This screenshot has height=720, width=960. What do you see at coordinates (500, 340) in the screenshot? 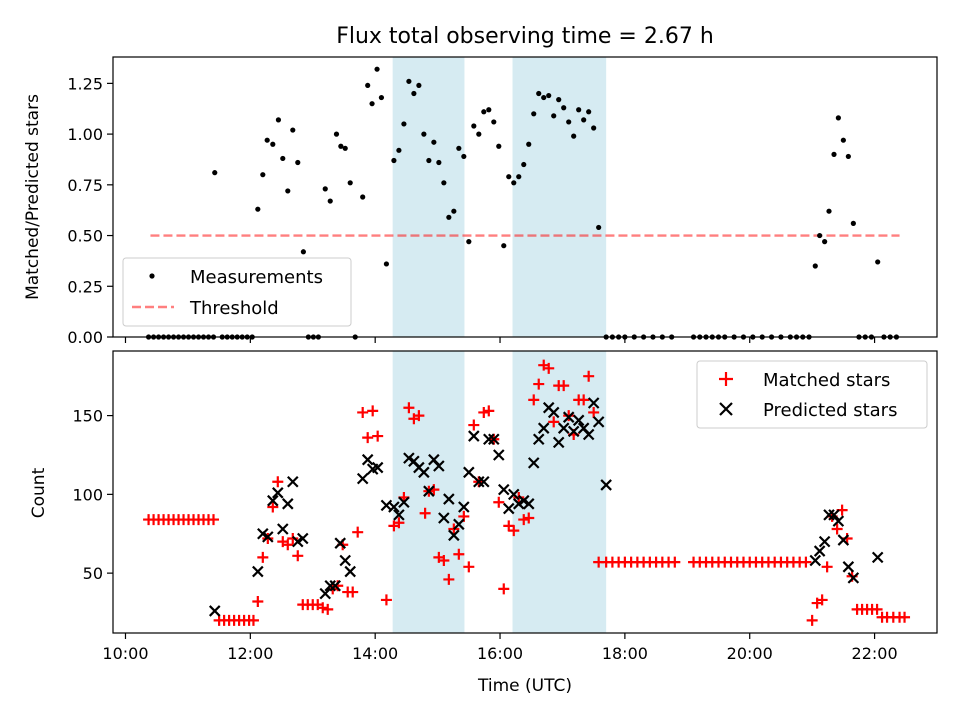
I see `top-x-ticks` at bounding box center [500, 340].